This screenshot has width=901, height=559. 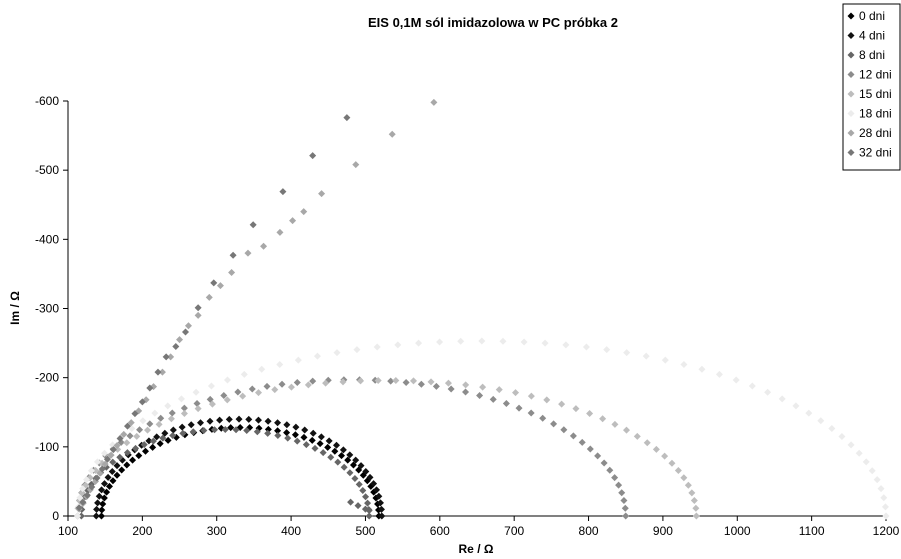 I want to click on x-tick-label: 300, so click(x=217, y=531).